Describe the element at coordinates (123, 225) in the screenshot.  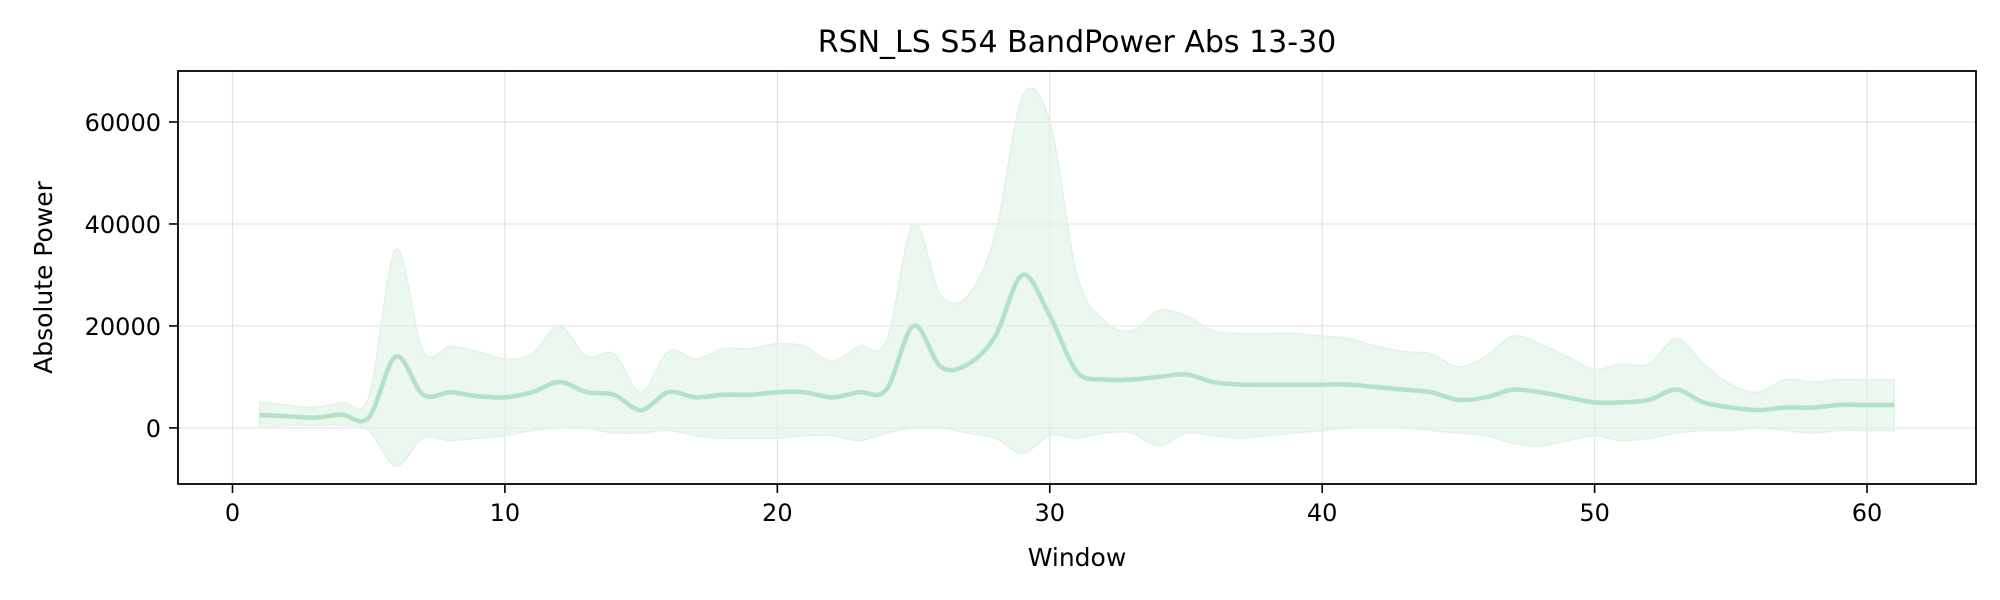
I see `y-tick-label: 40000` at that location.